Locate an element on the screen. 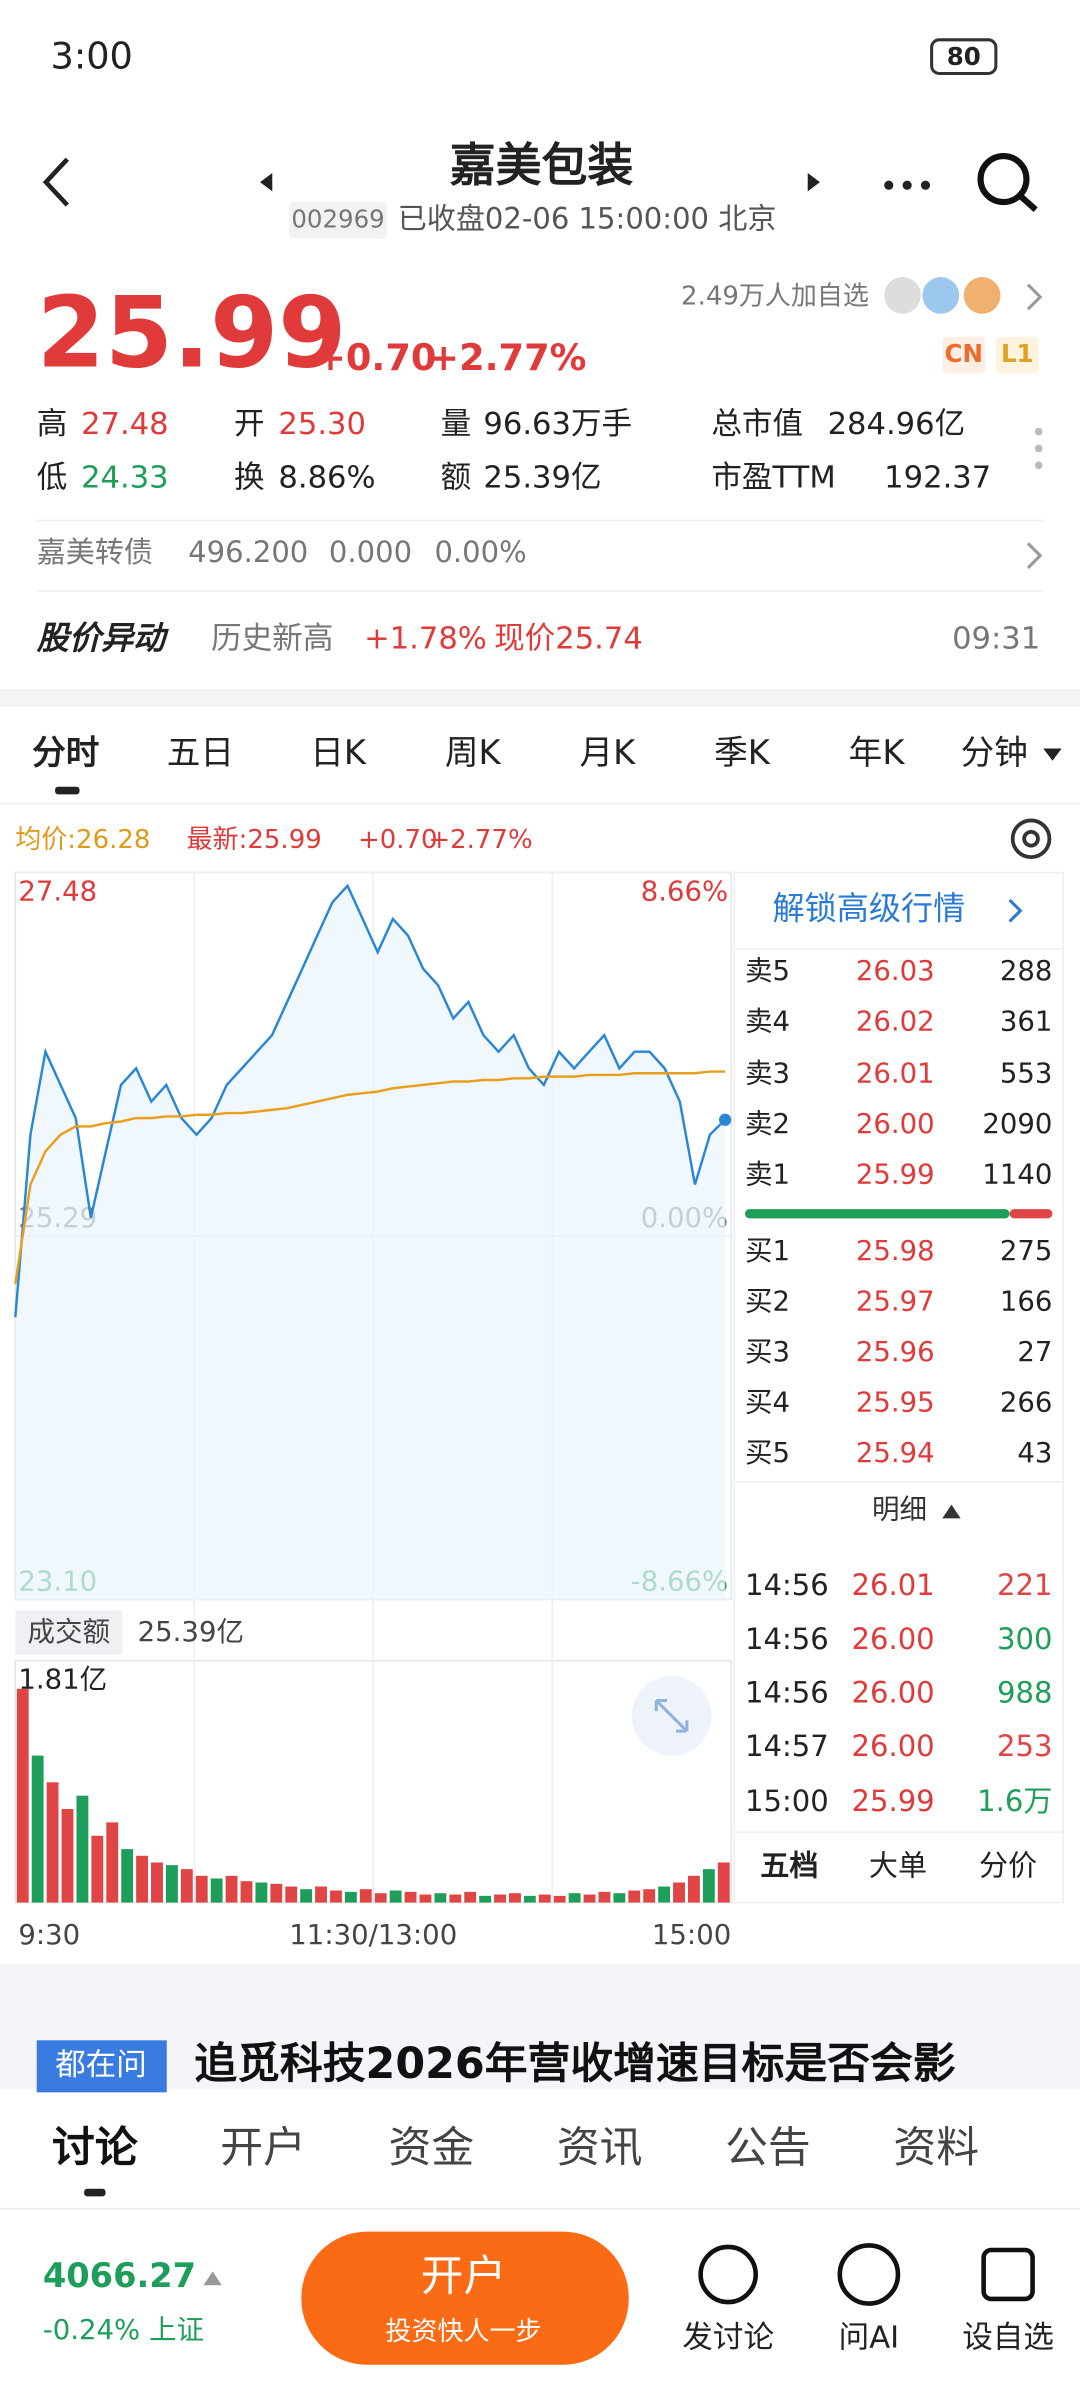 Image resolution: width=1080 pixels, height=2400 pixels. chart-tab: 季K is located at coordinates (742, 752).